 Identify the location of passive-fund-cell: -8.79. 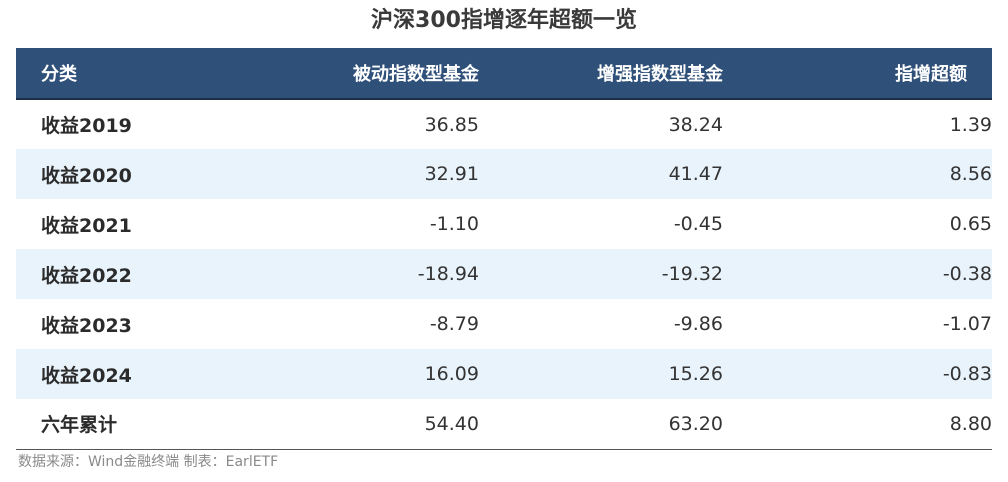
(454, 324).